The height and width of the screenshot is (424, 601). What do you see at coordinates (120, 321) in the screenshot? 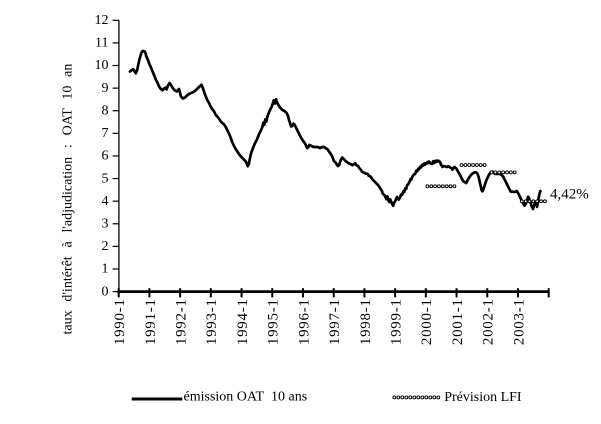
I see `svg-text: 1990-1` at bounding box center [120, 321].